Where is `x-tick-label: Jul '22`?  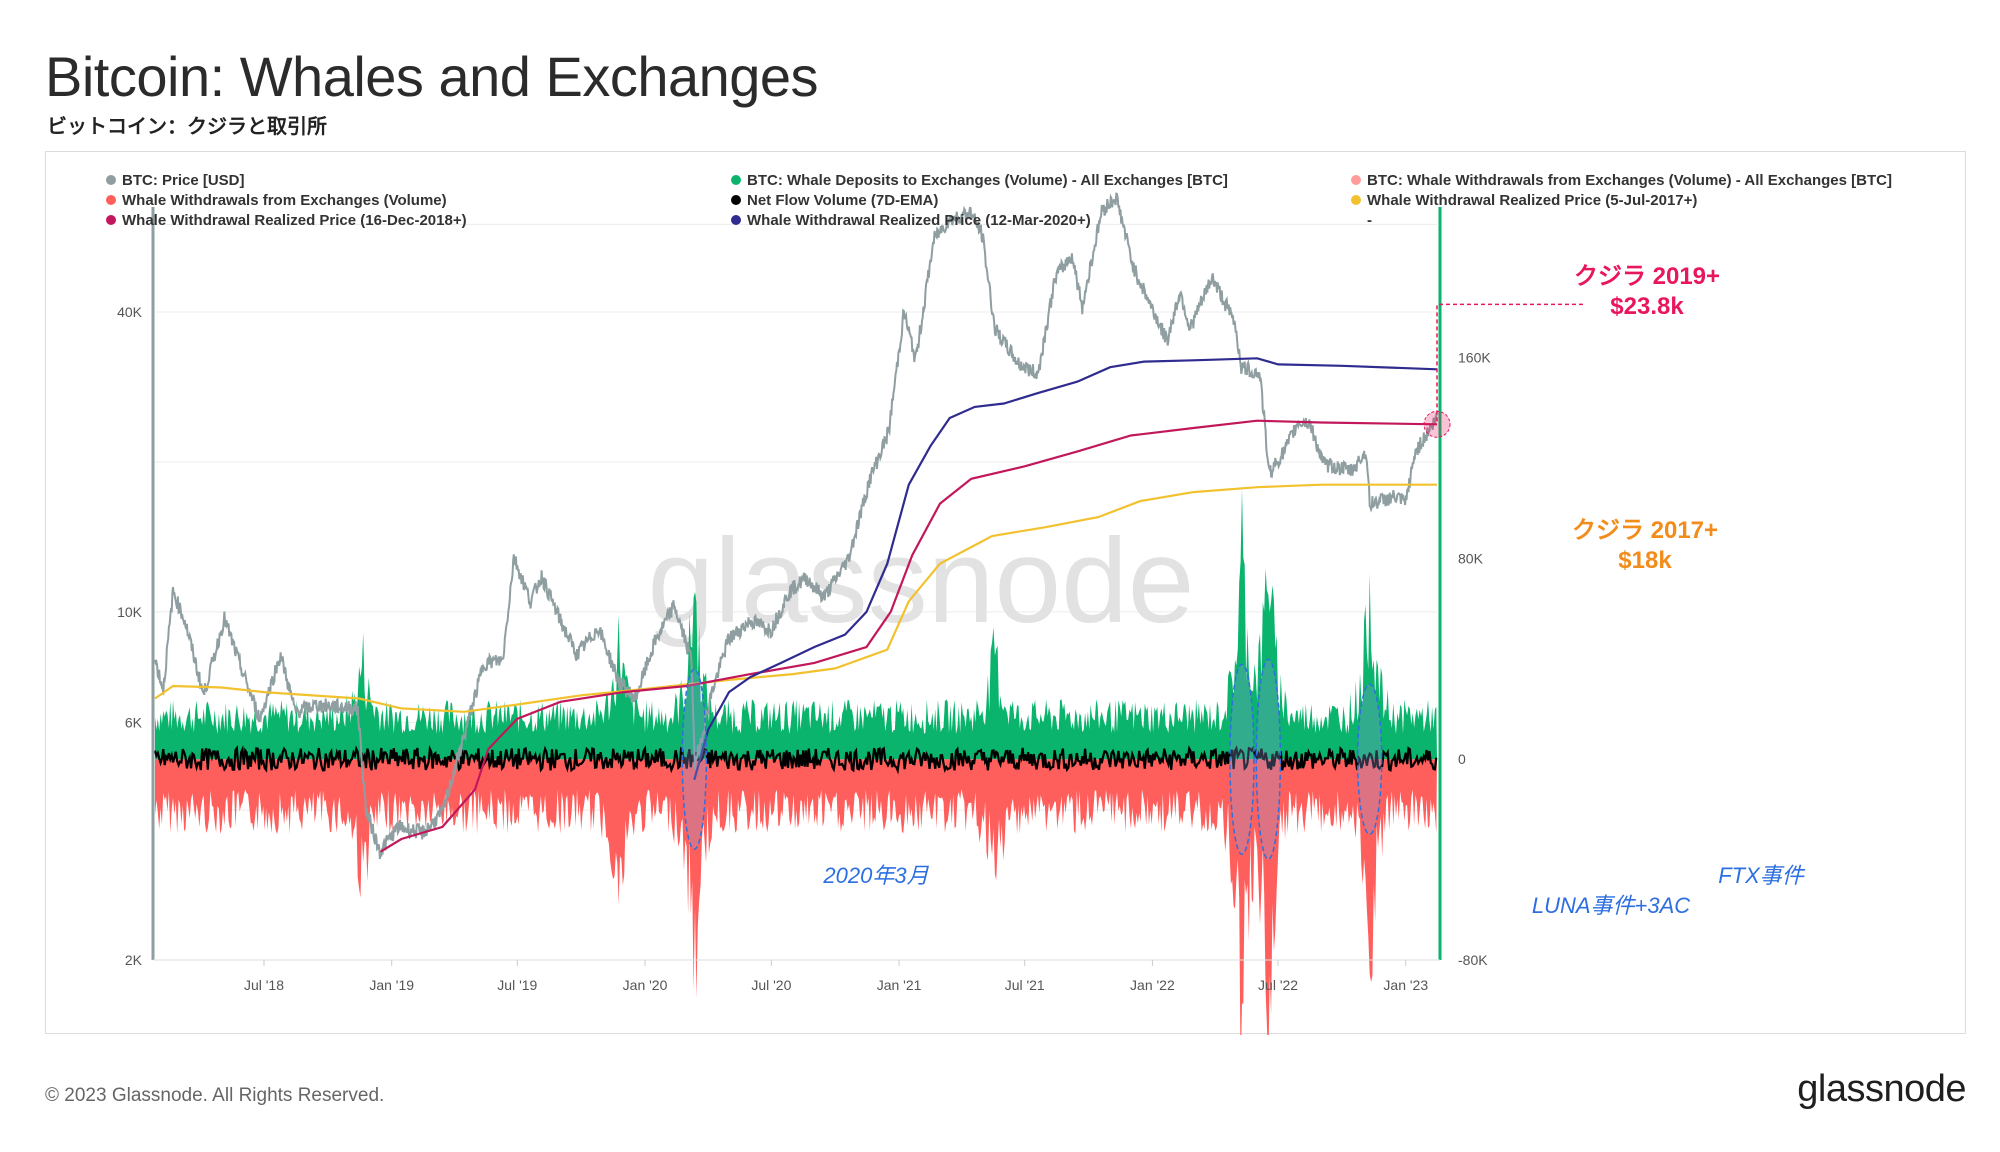 x-tick-label: Jul '22 is located at coordinates (1278, 985).